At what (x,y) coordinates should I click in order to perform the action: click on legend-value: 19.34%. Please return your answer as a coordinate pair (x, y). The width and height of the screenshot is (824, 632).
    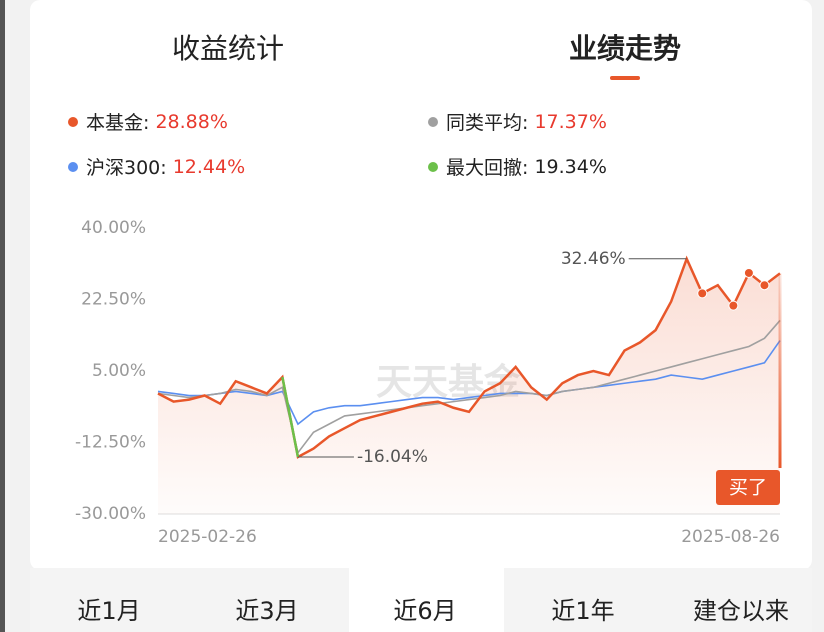
    Looking at the image, I should click on (570, 166).